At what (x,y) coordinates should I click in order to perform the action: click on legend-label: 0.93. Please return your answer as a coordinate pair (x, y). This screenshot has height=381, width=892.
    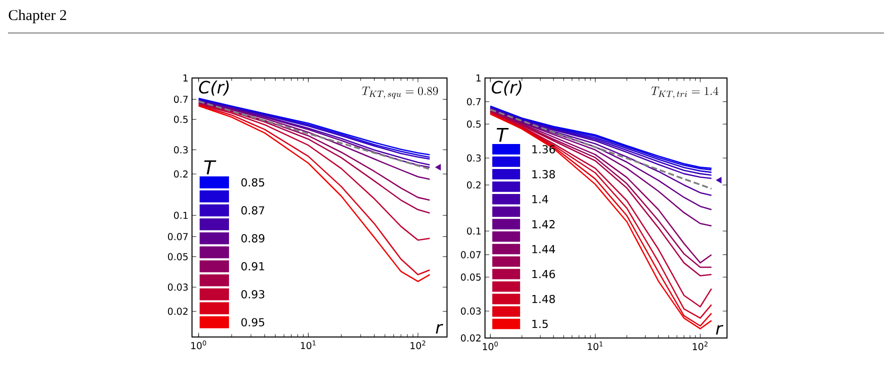
    Looking at the image, I should click on (252, 294).